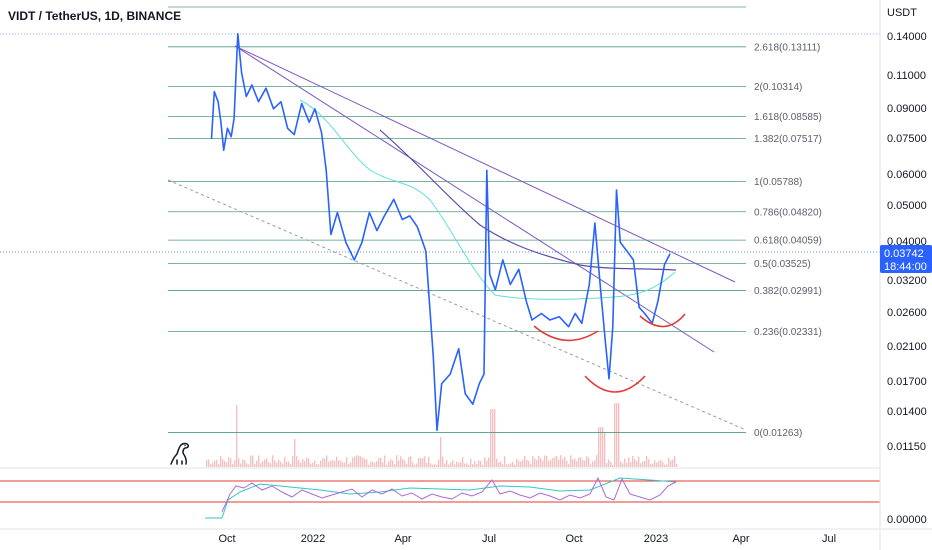 This screenshot has height=550, width=932. What do you see at coordinates (907, 382) in the screenshot?
I see `price-tick-label: 0.01700` at bounding box center [907, 382].